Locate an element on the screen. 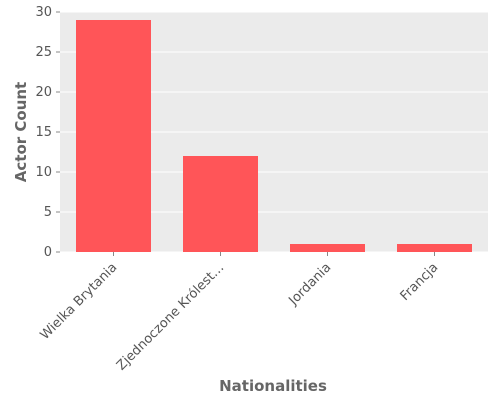 The image size is (500, 400). y-tick-label: 30 is located at coordinates (43, 12).